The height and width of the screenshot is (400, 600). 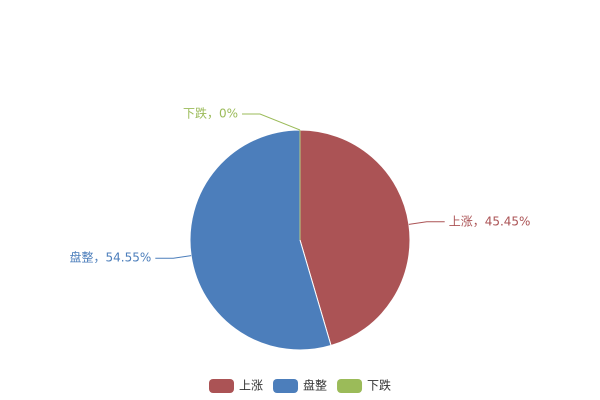 What do you see at coordinates (210, 113) in the screenshot?
I see `data-label: 下跌，0%` at bounding box center [210, 113].